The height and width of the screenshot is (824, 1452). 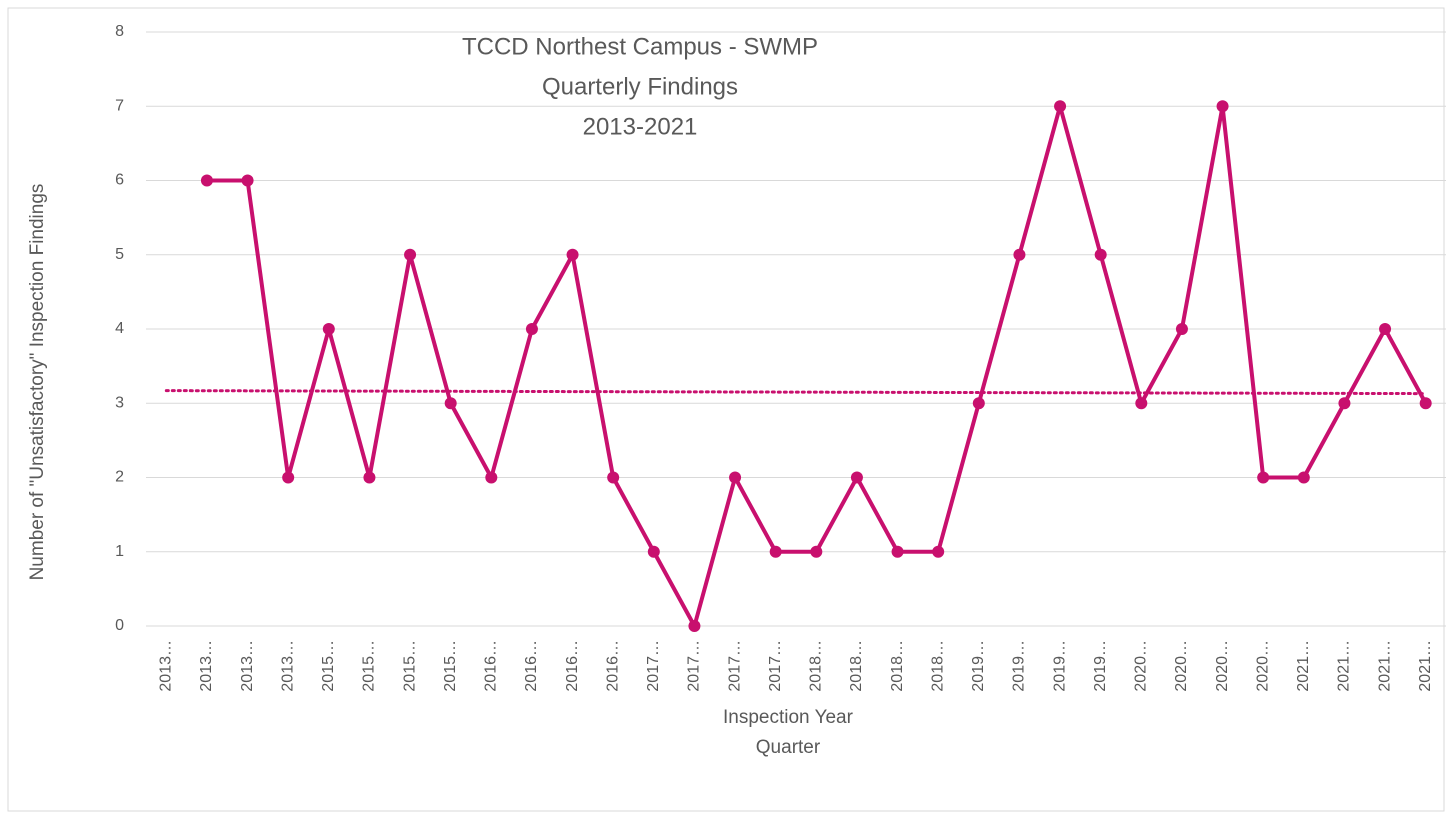 What do you see at coordinates (788, 717) in the screenshot?
I see `x-axis-label: Inspection Year` at bounding box center [788, 717].